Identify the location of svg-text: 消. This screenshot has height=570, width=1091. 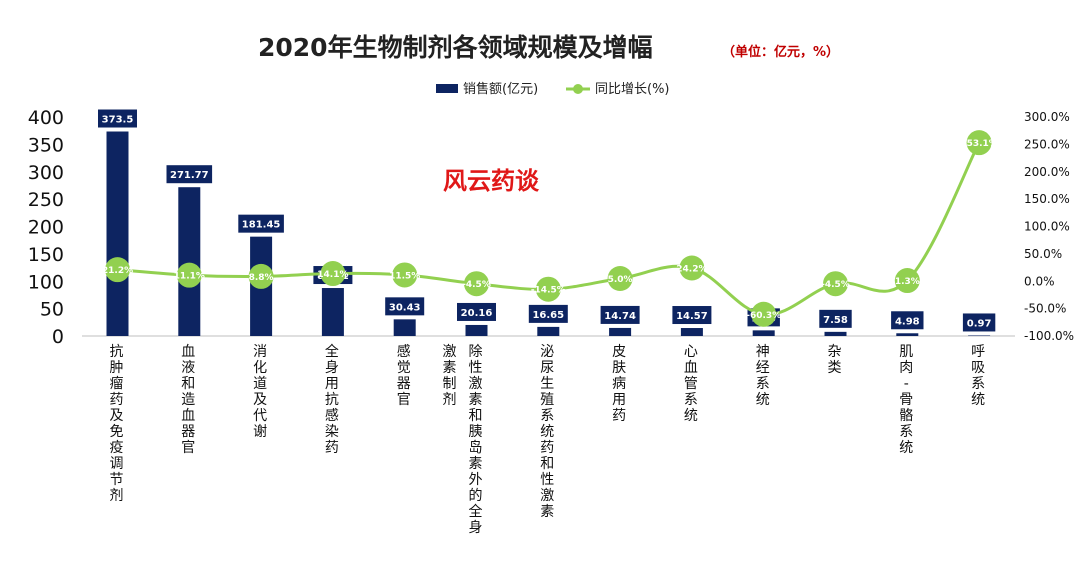
(260, 352).